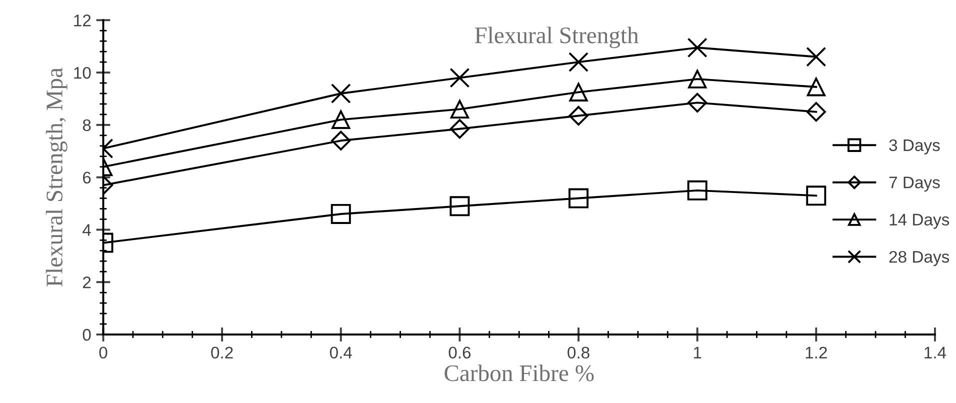 This screenshot has width=956, height=403. I want to click on chart-title: Flexural Strength, so click(556, 37).